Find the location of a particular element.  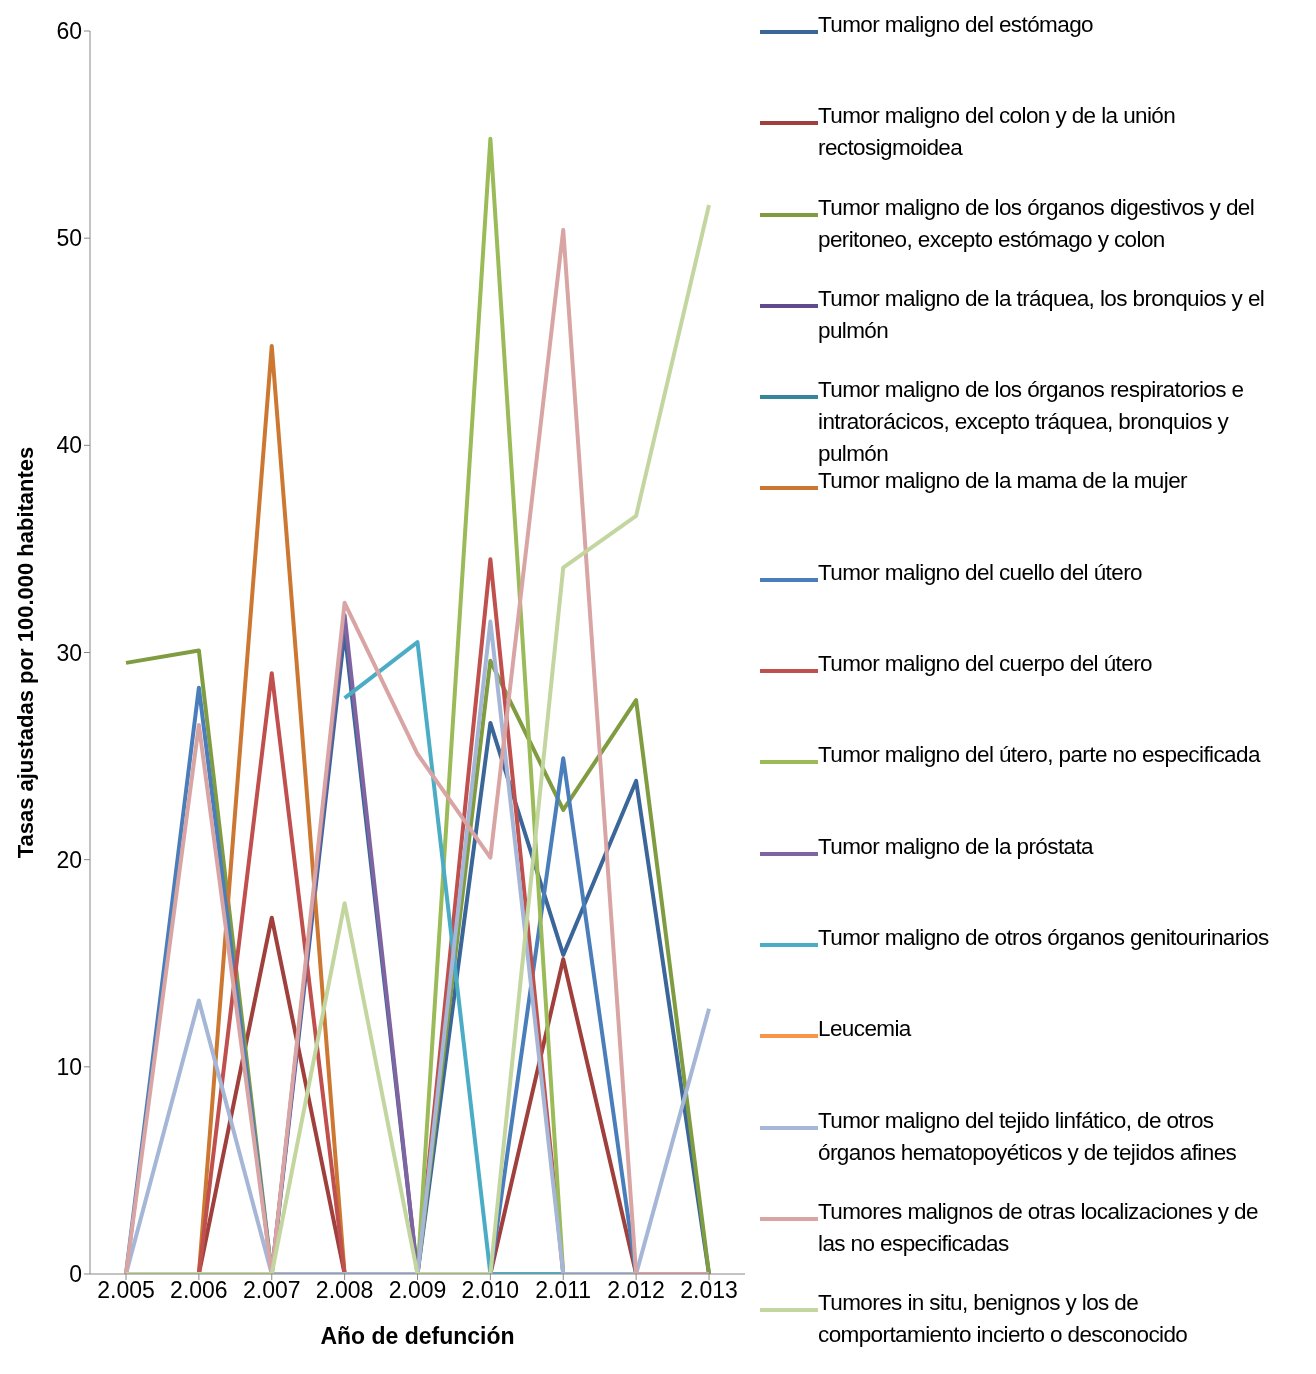

x-tick-label: 2.013 is located at coordinates (709, 1290).